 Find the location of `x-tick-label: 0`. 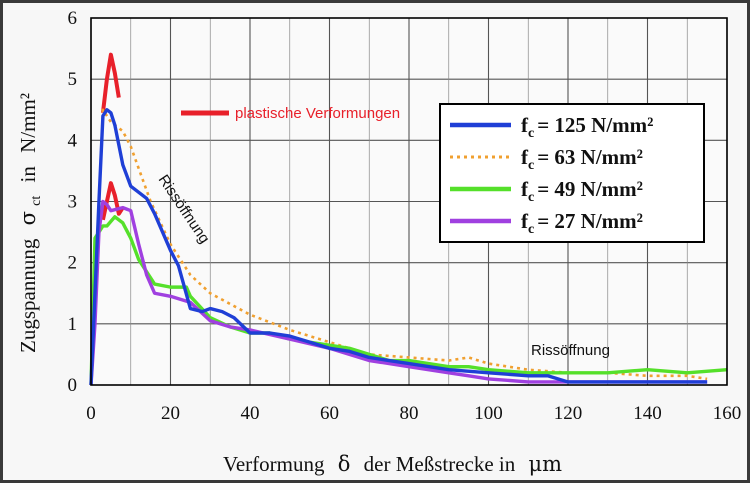

x-tick-label: 0 is located at coordinates (91, 413).